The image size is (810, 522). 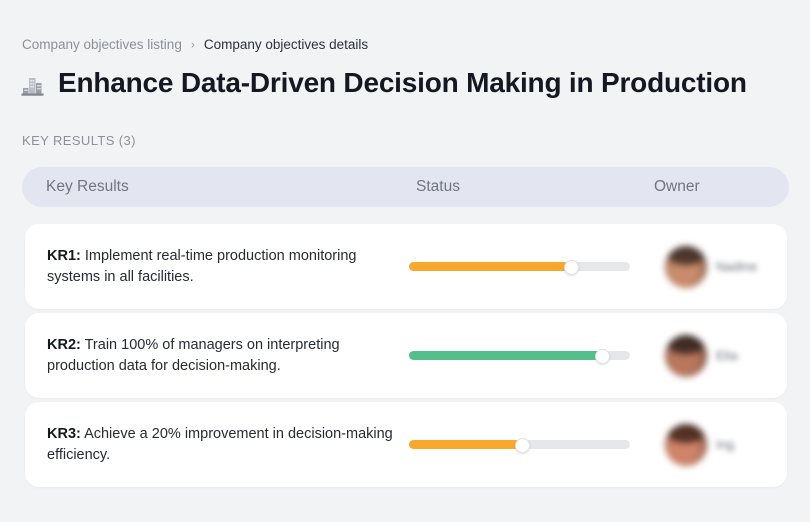 What do you see at coordinates (286, 44) in the screenshot?
I see `breadcrumb-current: Company objectives details` at bounding box center [286, 44].